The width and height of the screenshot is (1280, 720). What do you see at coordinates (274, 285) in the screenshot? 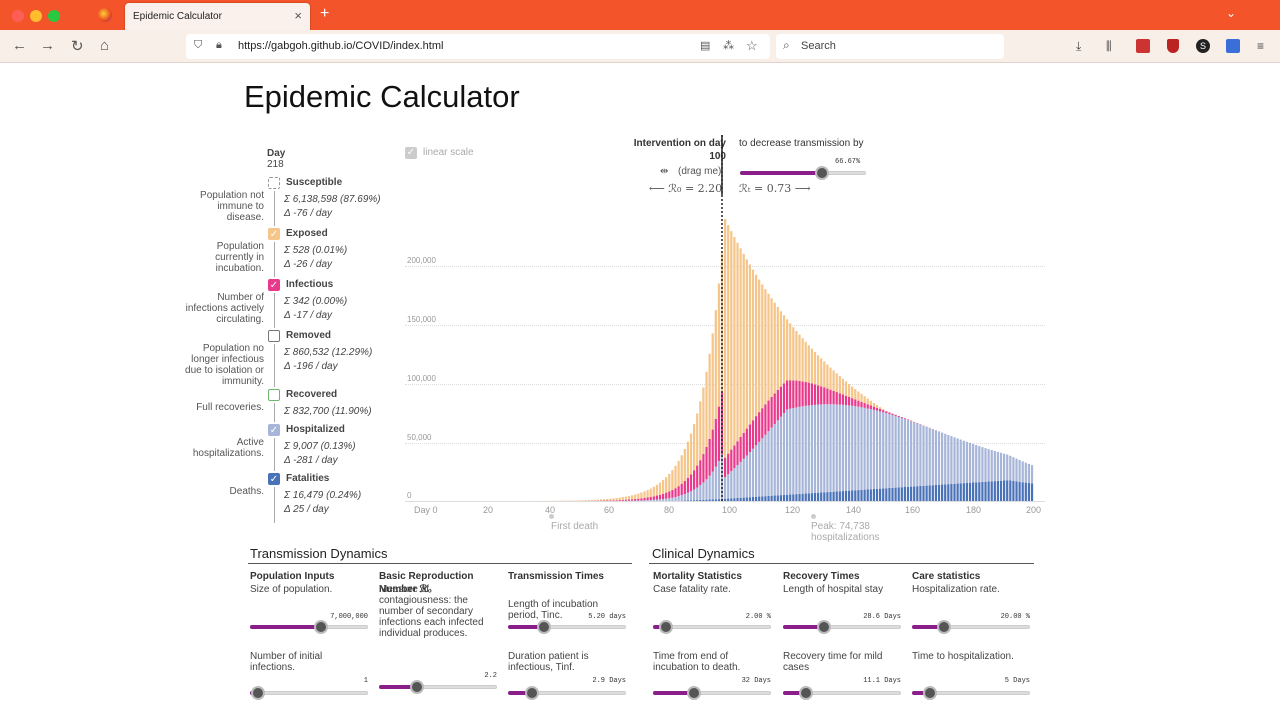
I see `infectious-checkbox: ✓` at bounding box center [274, 285].